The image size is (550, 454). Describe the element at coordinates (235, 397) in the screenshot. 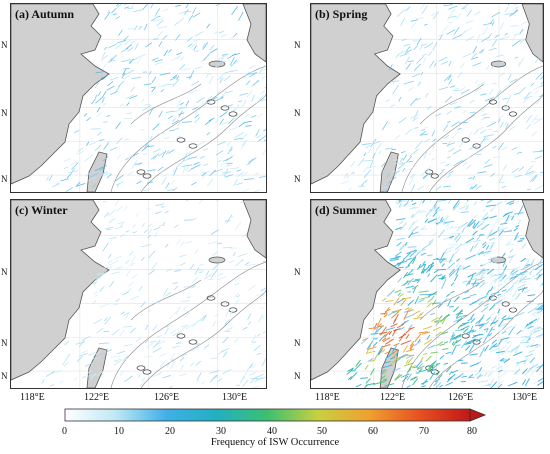

I see `lon-label: 130°E` at that location.